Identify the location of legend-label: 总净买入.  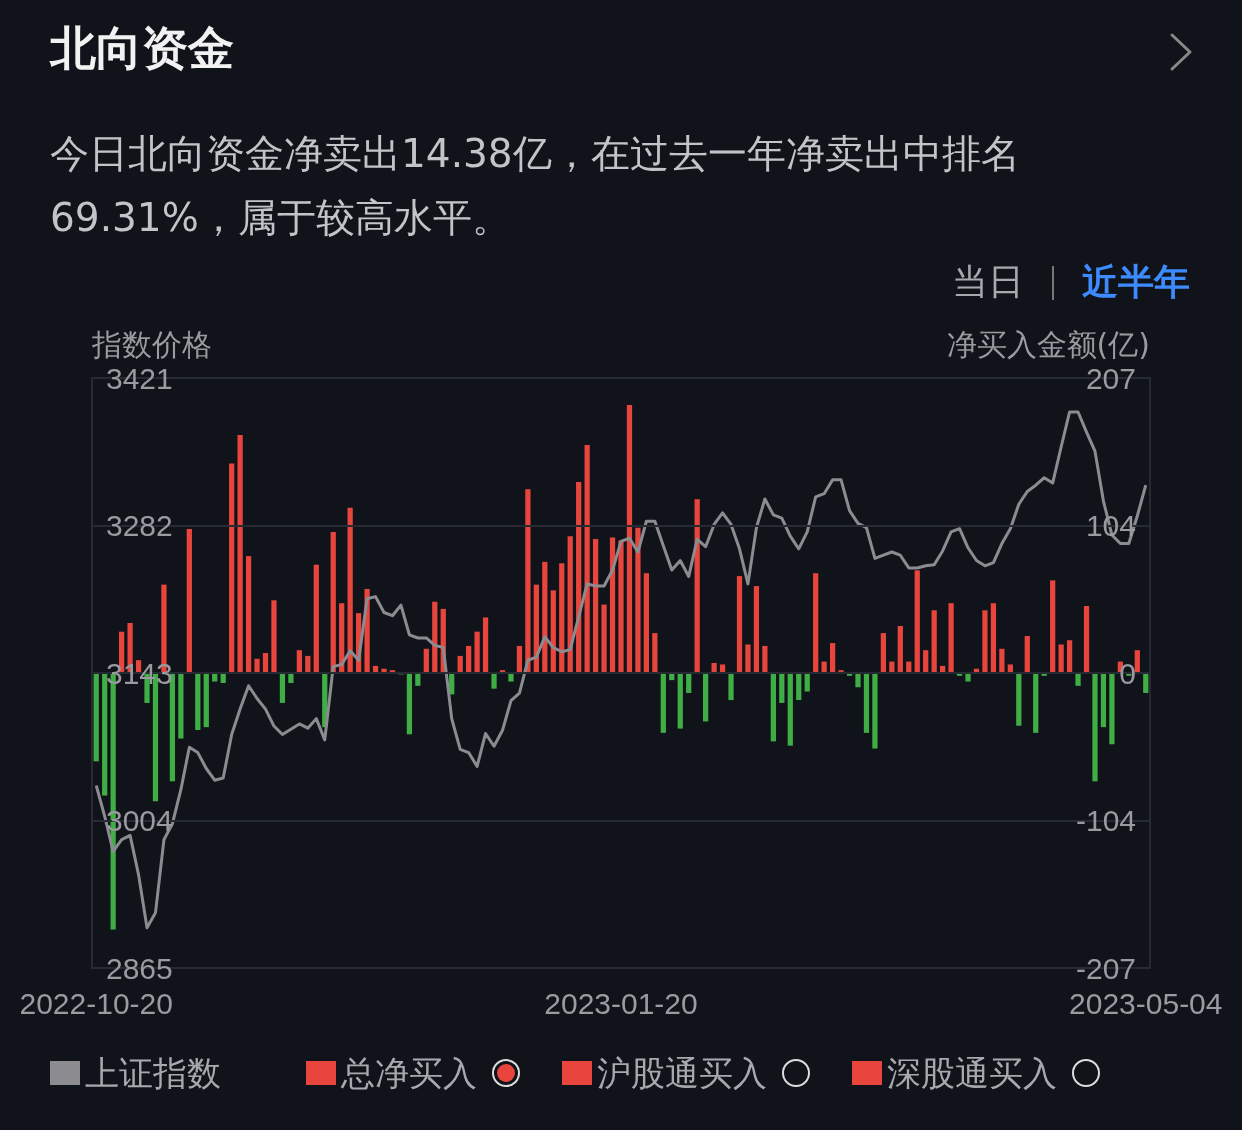
(408, 1073).